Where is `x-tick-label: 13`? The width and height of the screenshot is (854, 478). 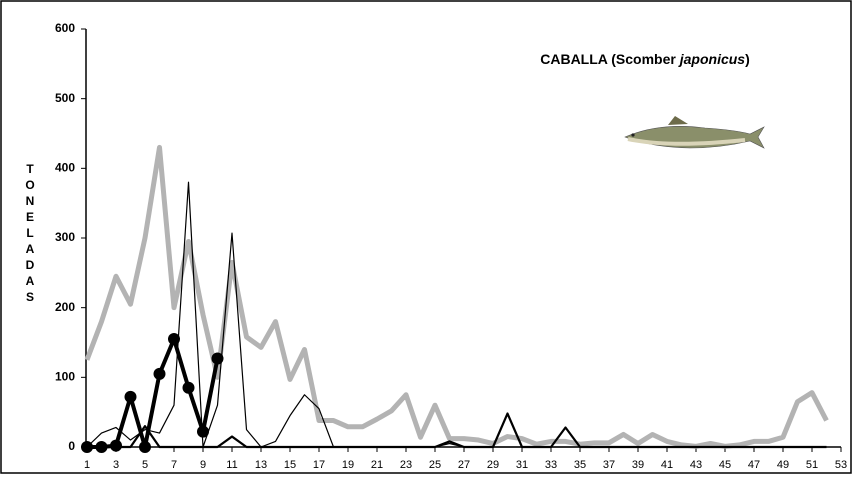 x-tick-label: 13 is located at coordinates (261, 465).